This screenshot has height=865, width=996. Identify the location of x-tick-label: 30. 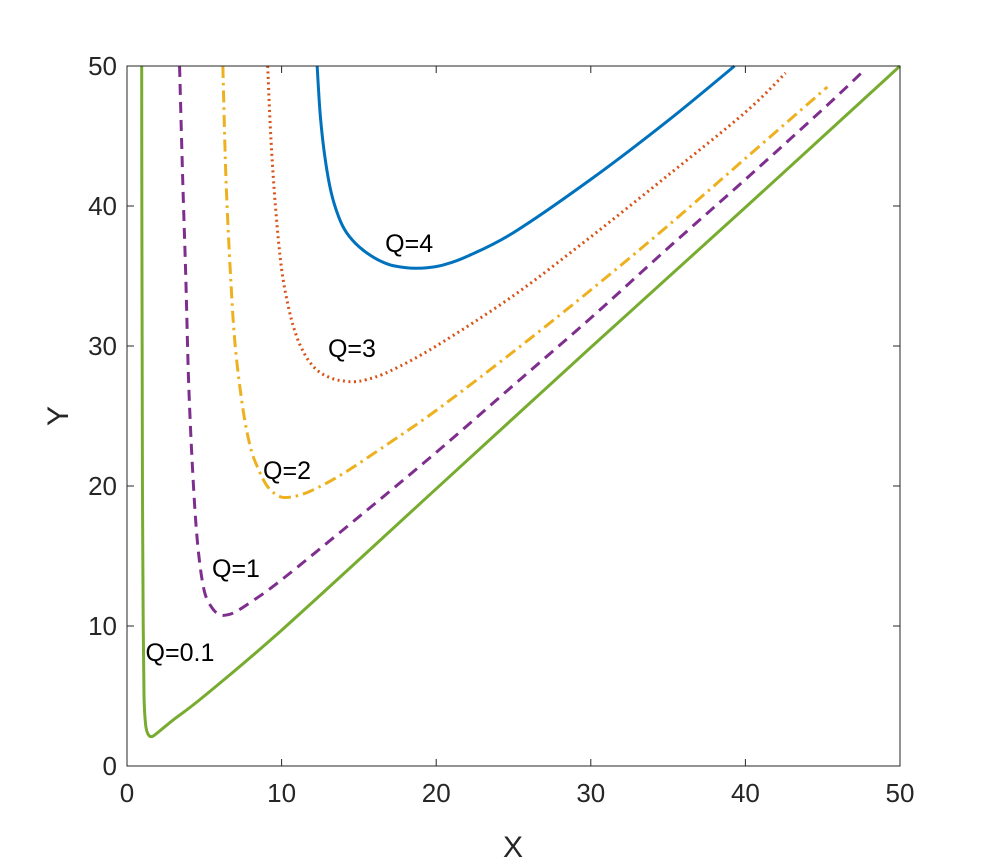
(590, 793).